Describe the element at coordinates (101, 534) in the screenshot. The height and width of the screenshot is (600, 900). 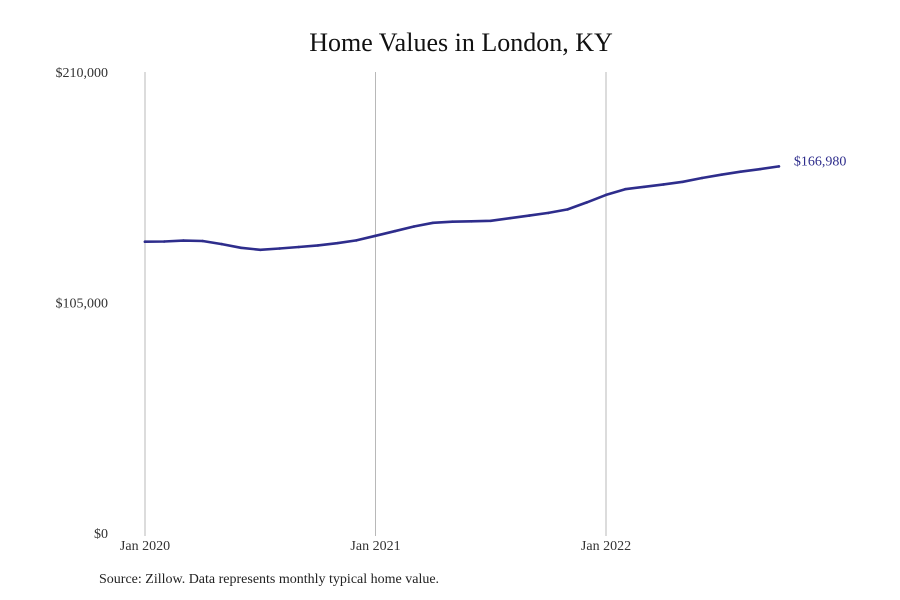
I see `y-tick-label: $0` at that location.